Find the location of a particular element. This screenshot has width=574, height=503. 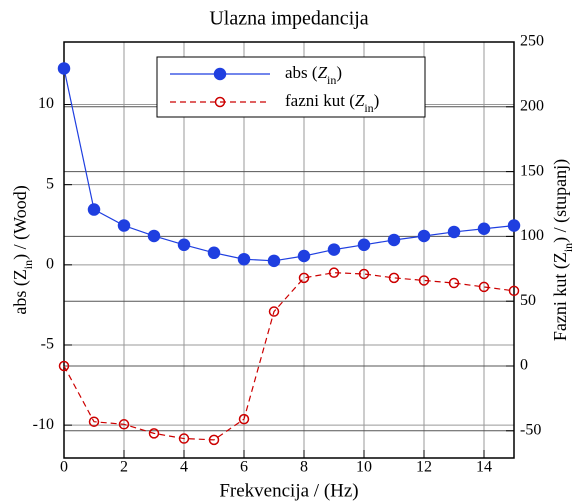

y-tick-label: 5 is located at coordinates (50, 183).